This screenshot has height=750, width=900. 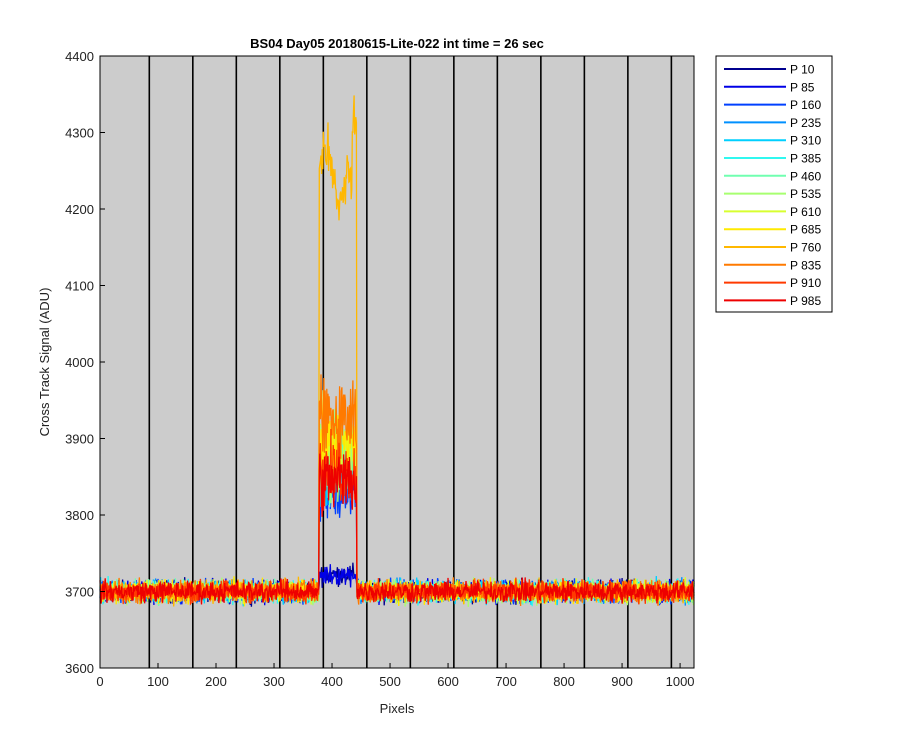 What do you see at coordinates (805, 230) in the screenshot?
I see `legend-label: P 685` at bounding box center [805, 230].